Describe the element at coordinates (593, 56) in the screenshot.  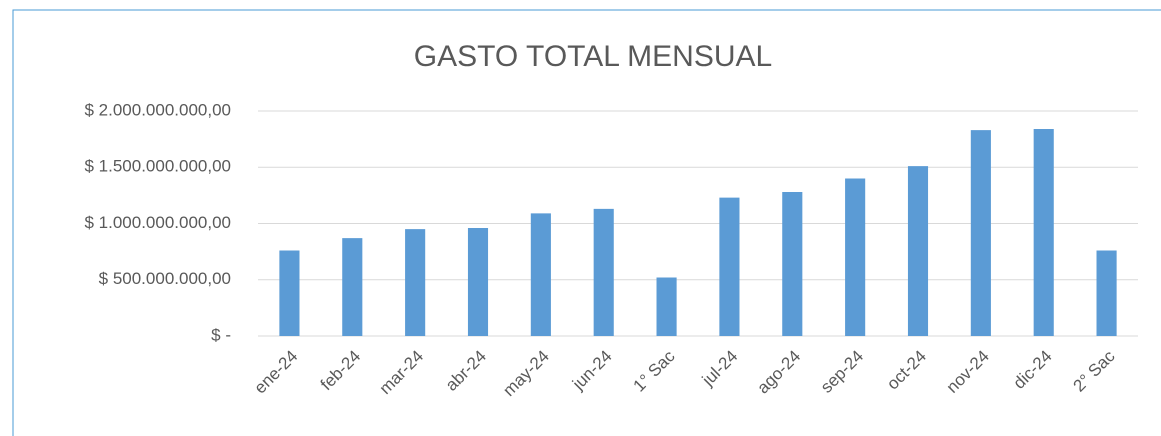
I see `chart-title: GASTO TOTAL MENSUAL` at that location.